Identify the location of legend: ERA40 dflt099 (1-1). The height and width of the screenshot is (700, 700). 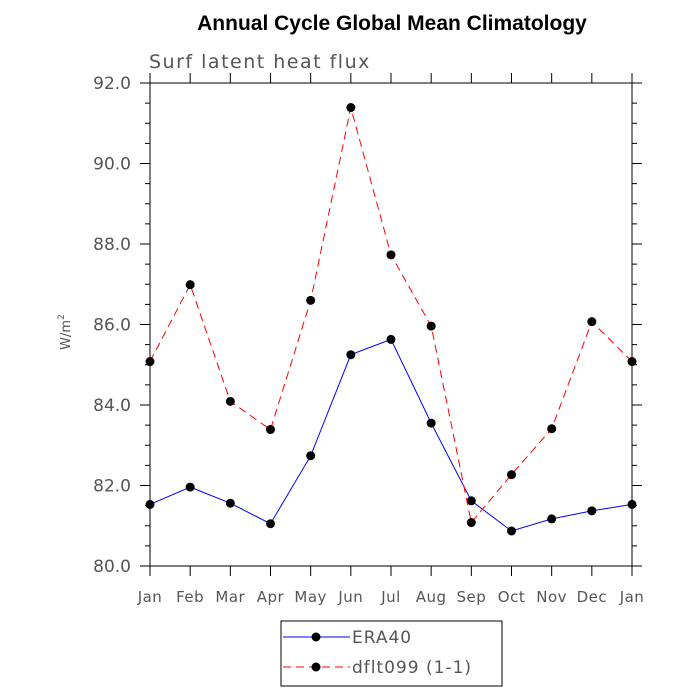
(391, 653).